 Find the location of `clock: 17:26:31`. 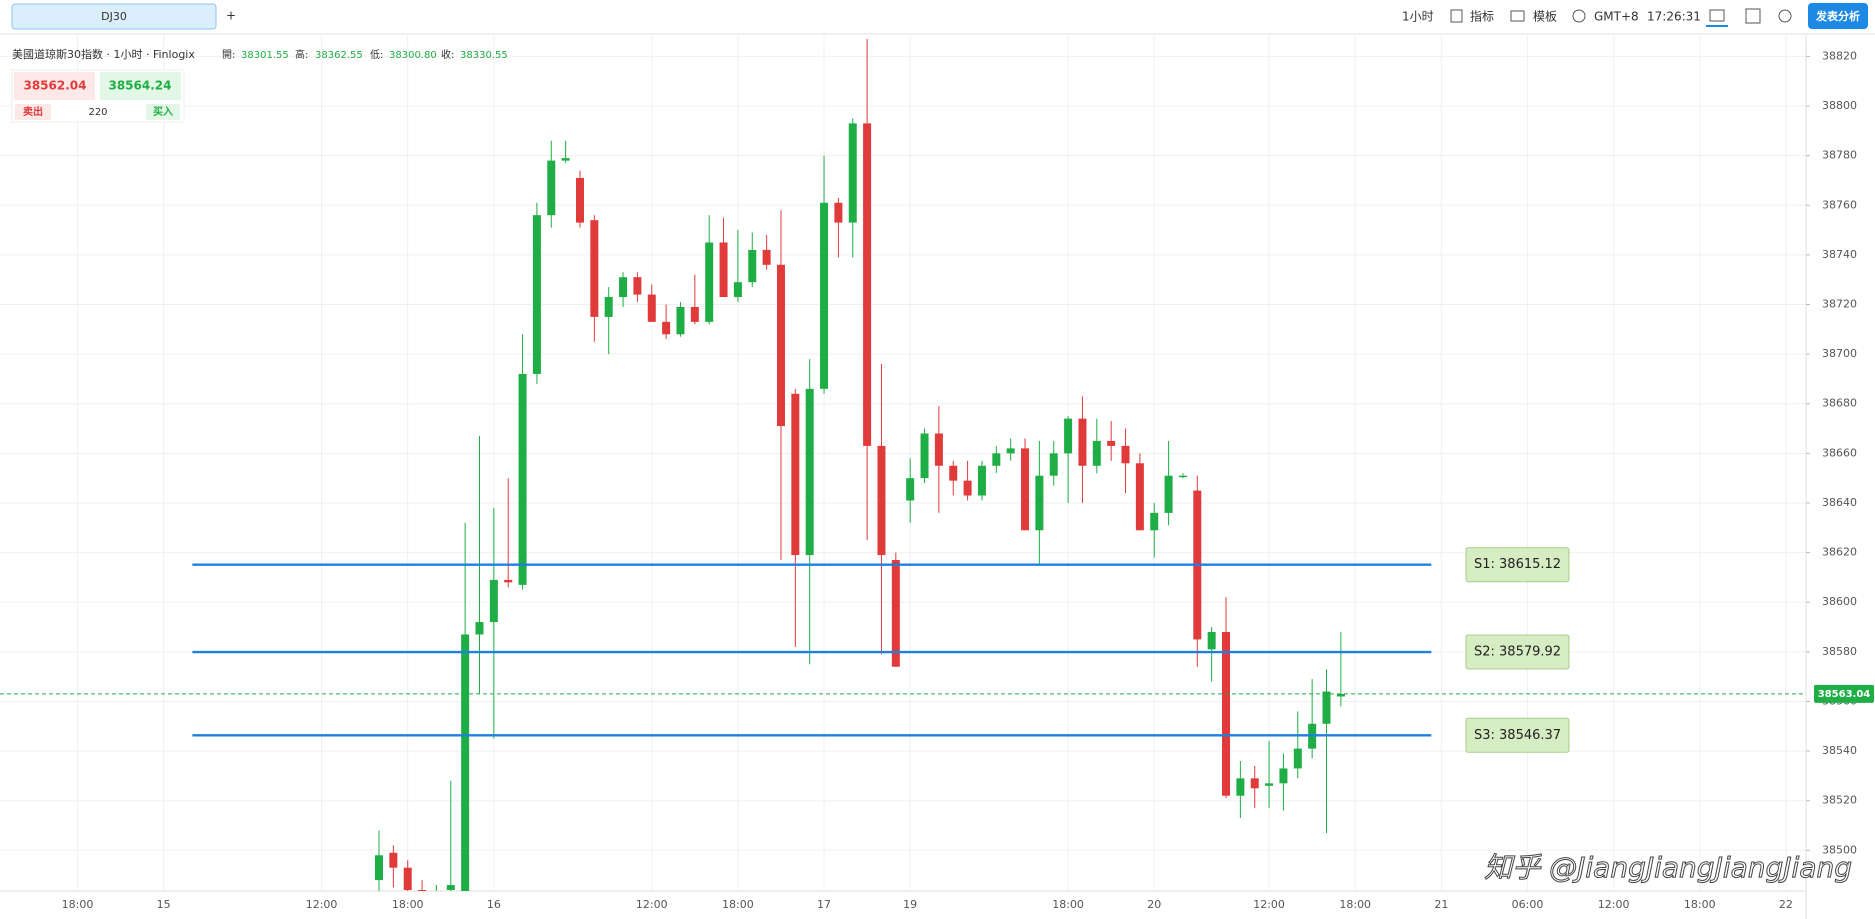

clock: 17:26:31 is located at coordinates (1674, 17).